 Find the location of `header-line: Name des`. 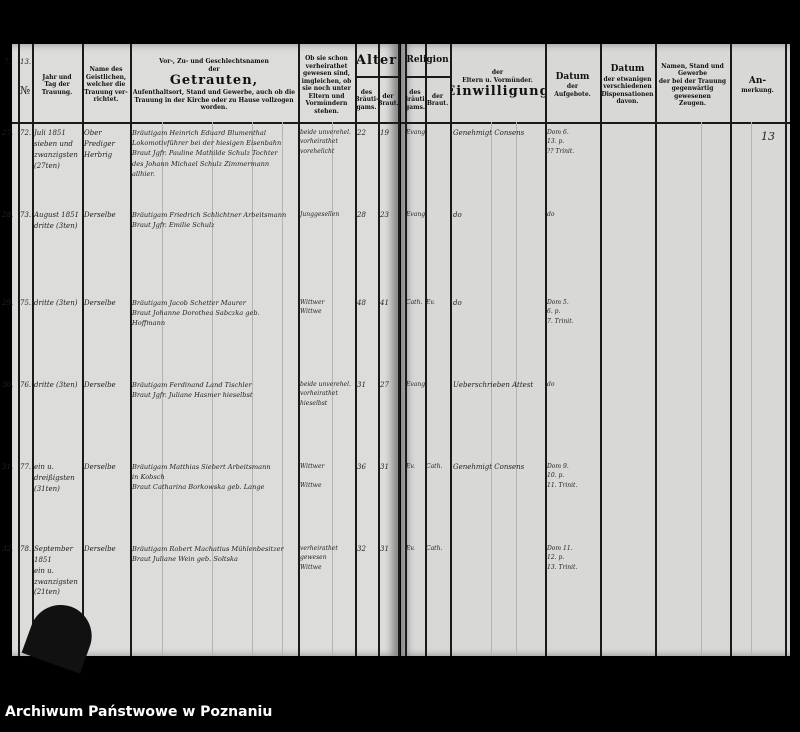

header-line: Name des is located at coordinates (106, 70).